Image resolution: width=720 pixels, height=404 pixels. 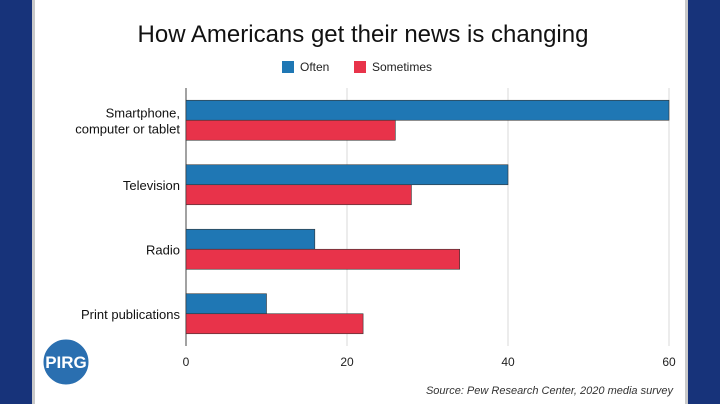 I want to click on legend: Often Sometimes, so click(x=357, y=67).